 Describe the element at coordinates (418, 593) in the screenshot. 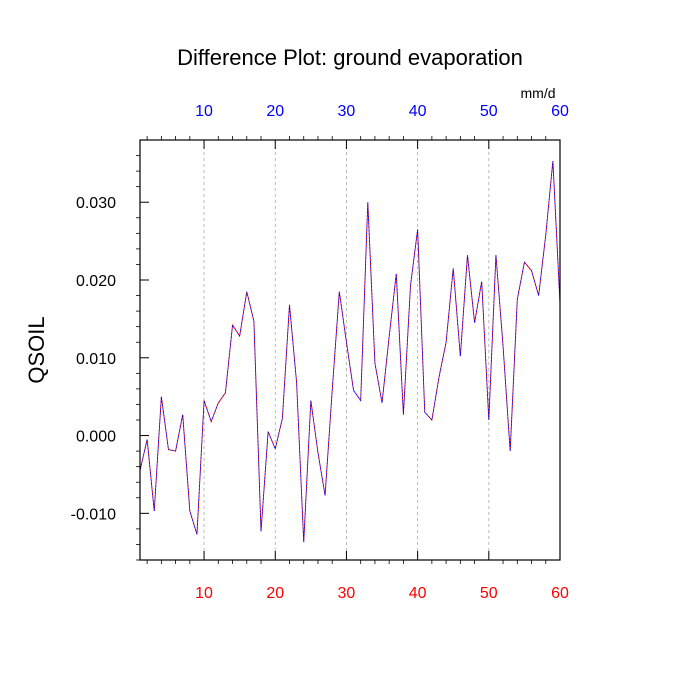

I see `x-tick-label-bottom: 40` at that location.